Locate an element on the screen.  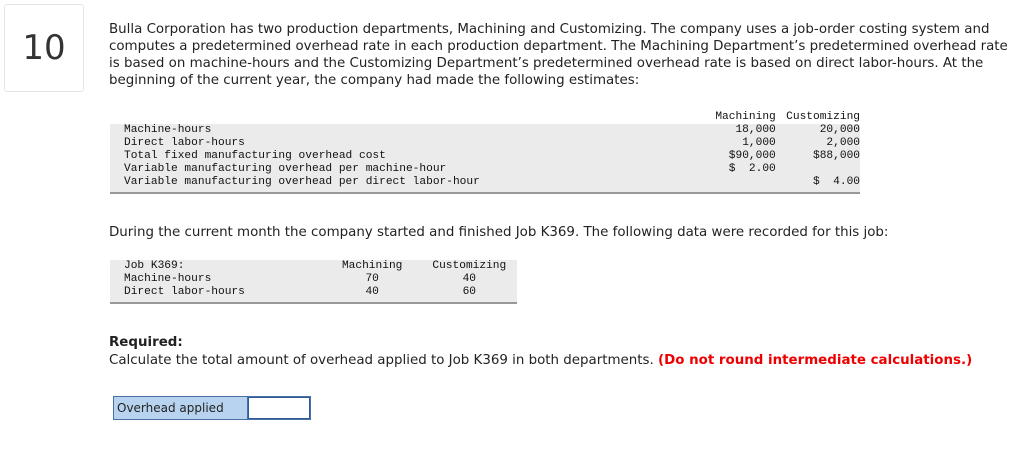
header-cell: Job K369: is located at coordinates (216, 266).